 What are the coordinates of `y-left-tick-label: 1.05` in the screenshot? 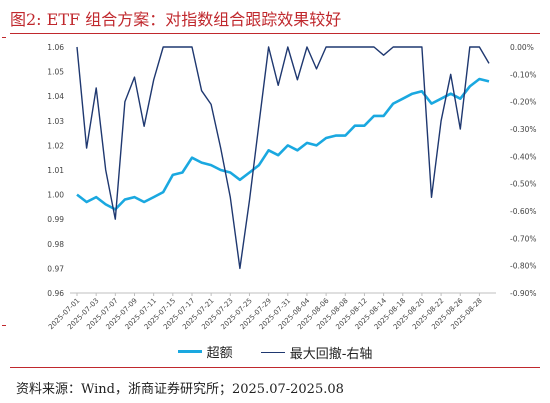 It's located at (55, 72).